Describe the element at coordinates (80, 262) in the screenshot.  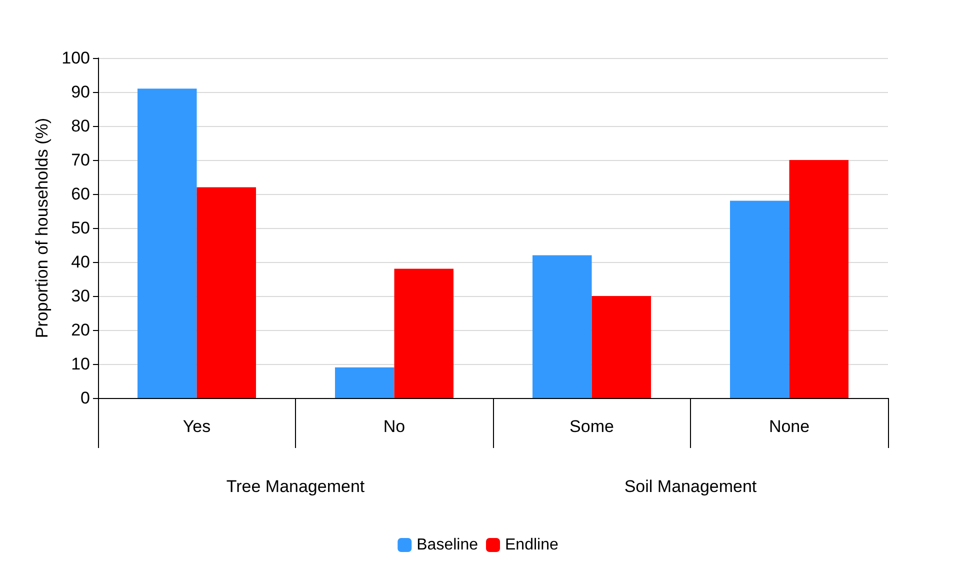
I see `y-tick-label: 40` at that location.